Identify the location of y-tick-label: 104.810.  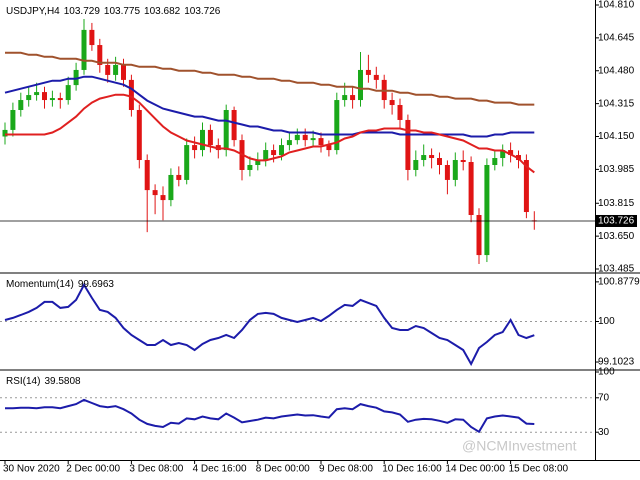
(616, 5).